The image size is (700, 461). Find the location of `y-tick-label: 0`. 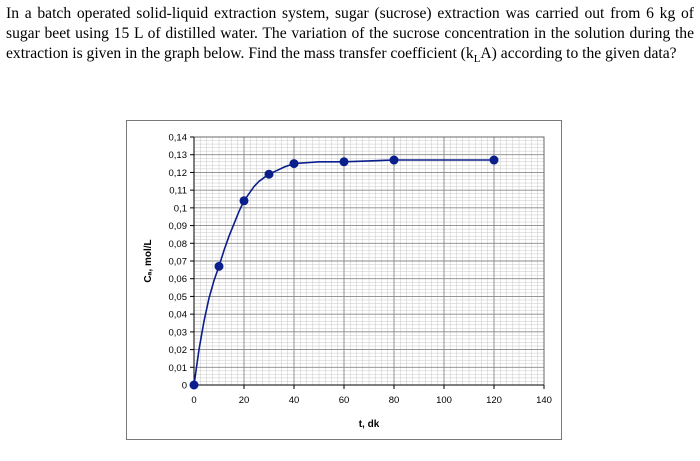

y-tick-label: 0 is located at coordinates (184, 386).